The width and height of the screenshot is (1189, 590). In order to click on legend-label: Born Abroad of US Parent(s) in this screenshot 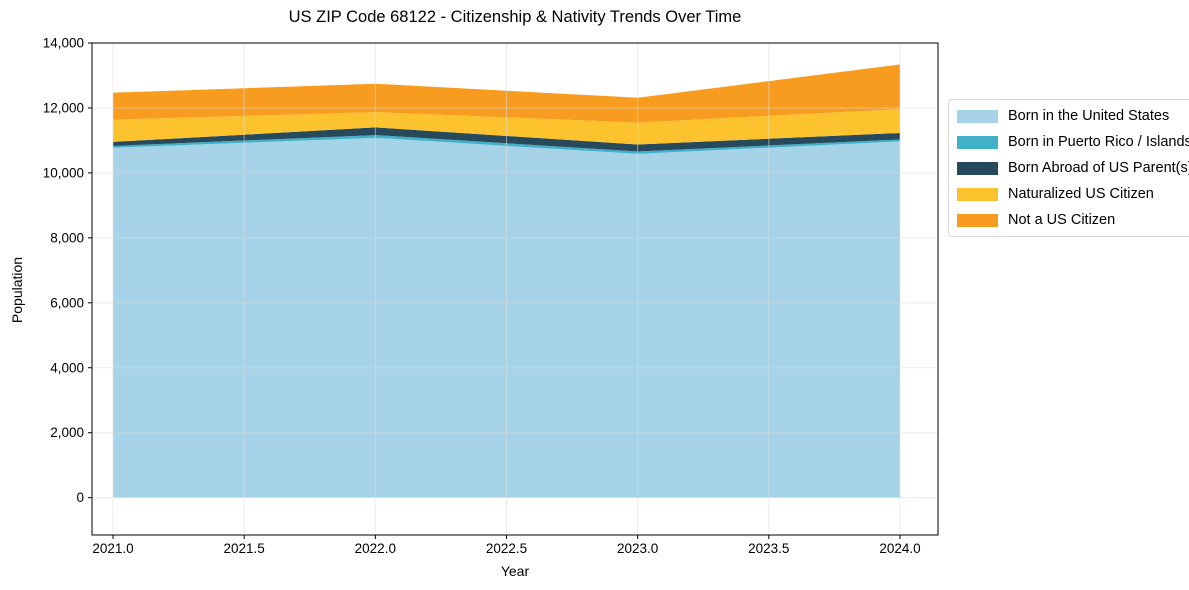, I will do `click(1098, 168)`.